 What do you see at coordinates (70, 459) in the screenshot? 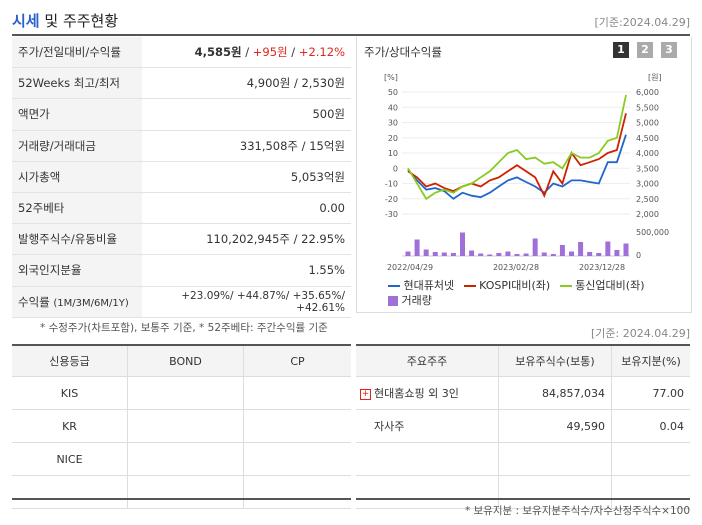
I see `agency-name: NICE` at bounding box center [70, 459].